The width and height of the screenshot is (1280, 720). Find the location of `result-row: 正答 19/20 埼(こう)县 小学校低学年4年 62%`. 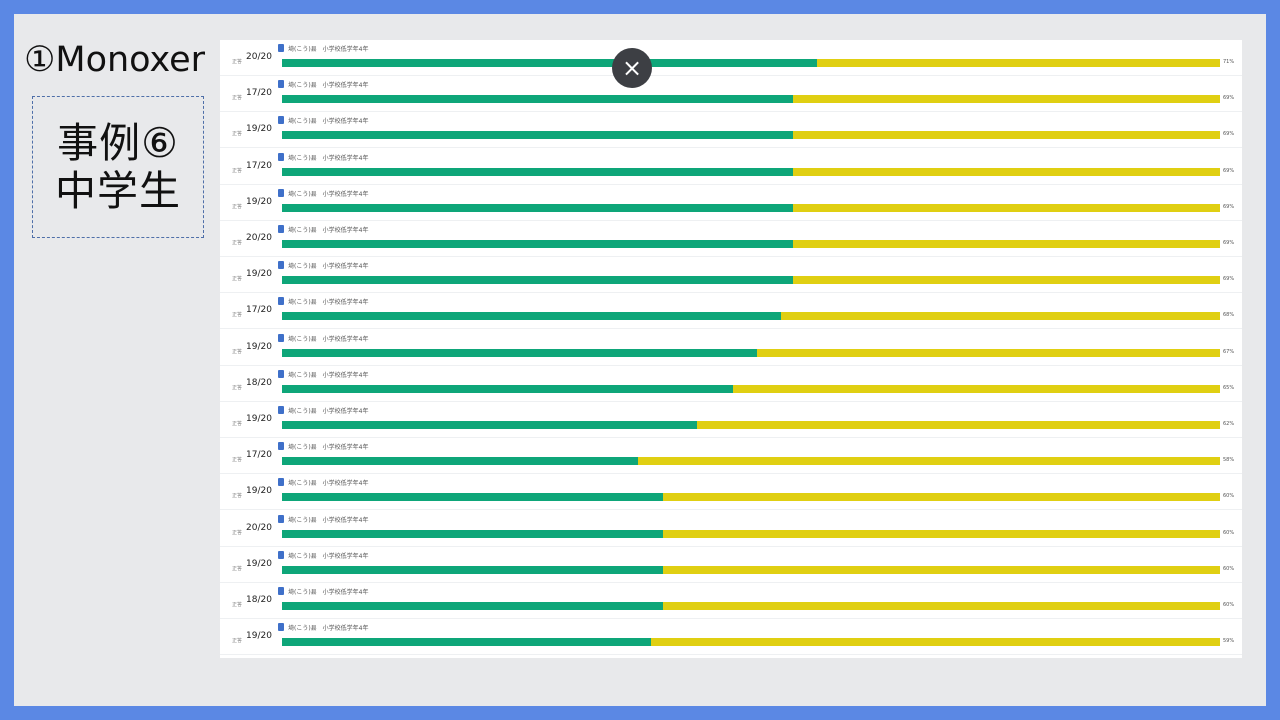

result-row: 正答 19/20 埼(こう)县 小学校低学年4年 62% is located at coordinates (731, 420).